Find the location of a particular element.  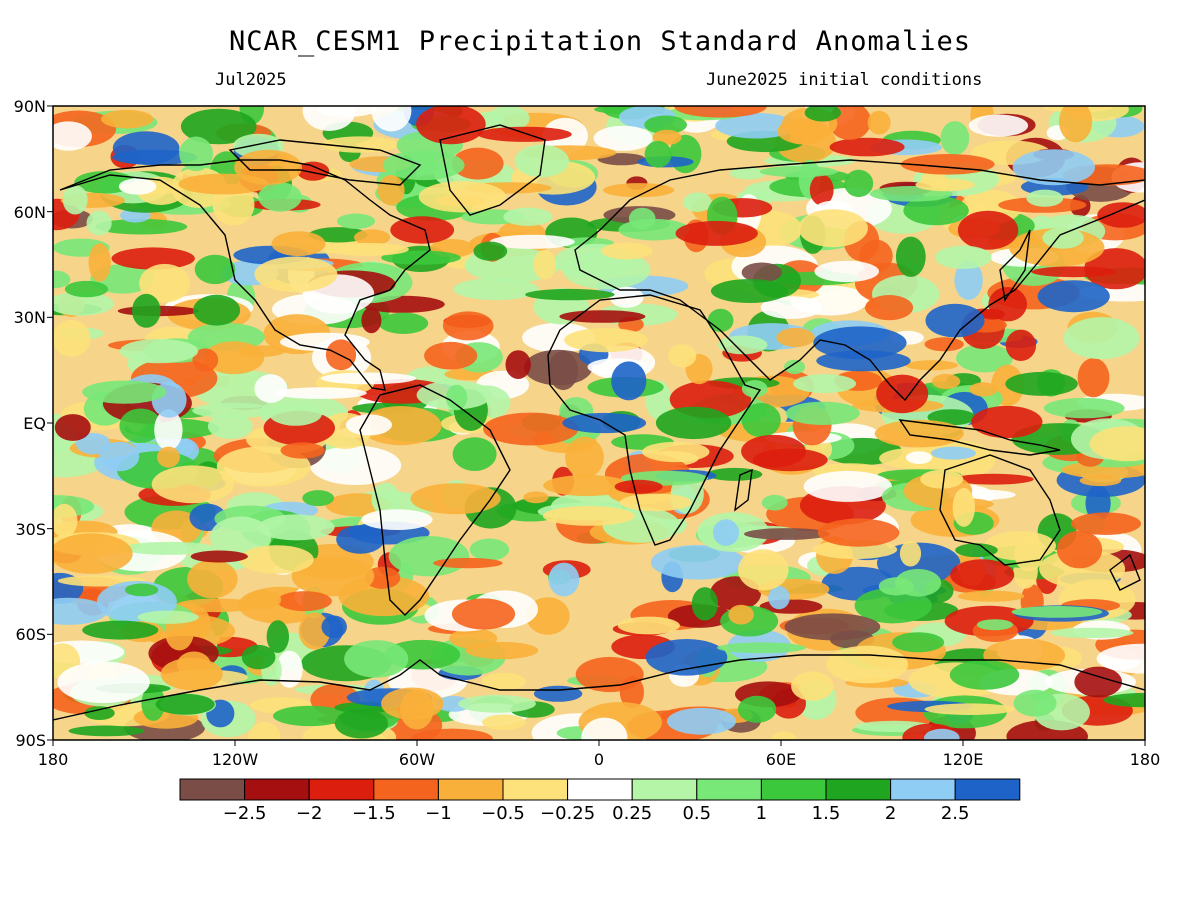

colorbar-label: −1 is located at coordinates (438, 813).